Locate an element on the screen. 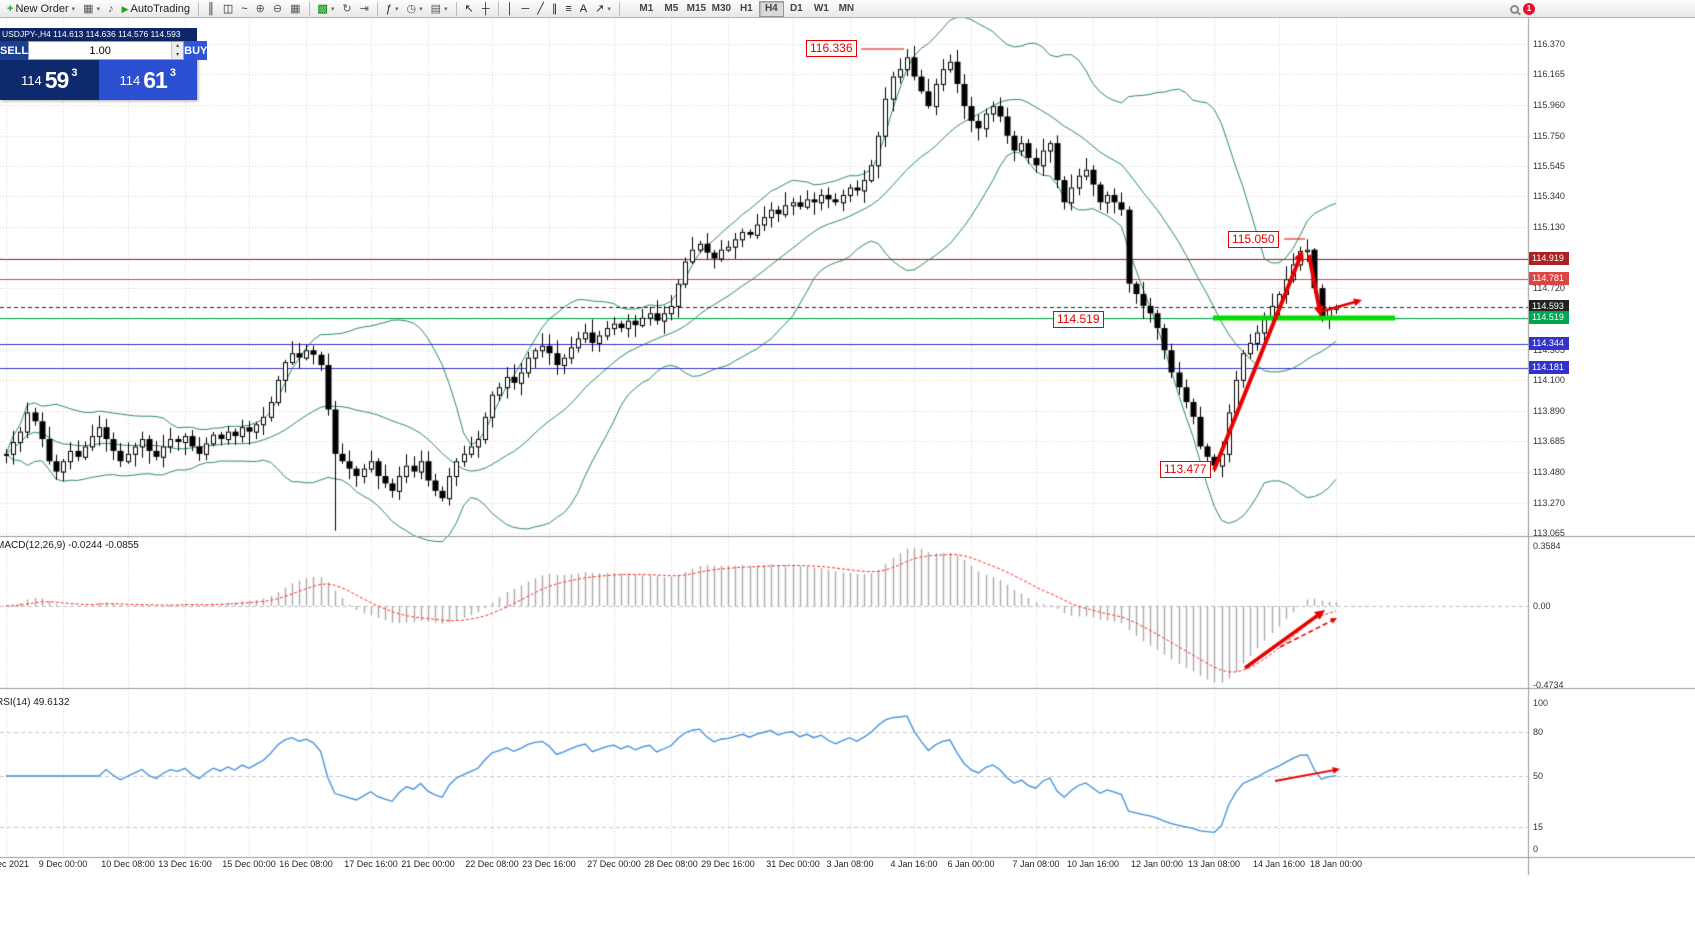  buy-price-big: 61 is located at coordinates (155, 79).